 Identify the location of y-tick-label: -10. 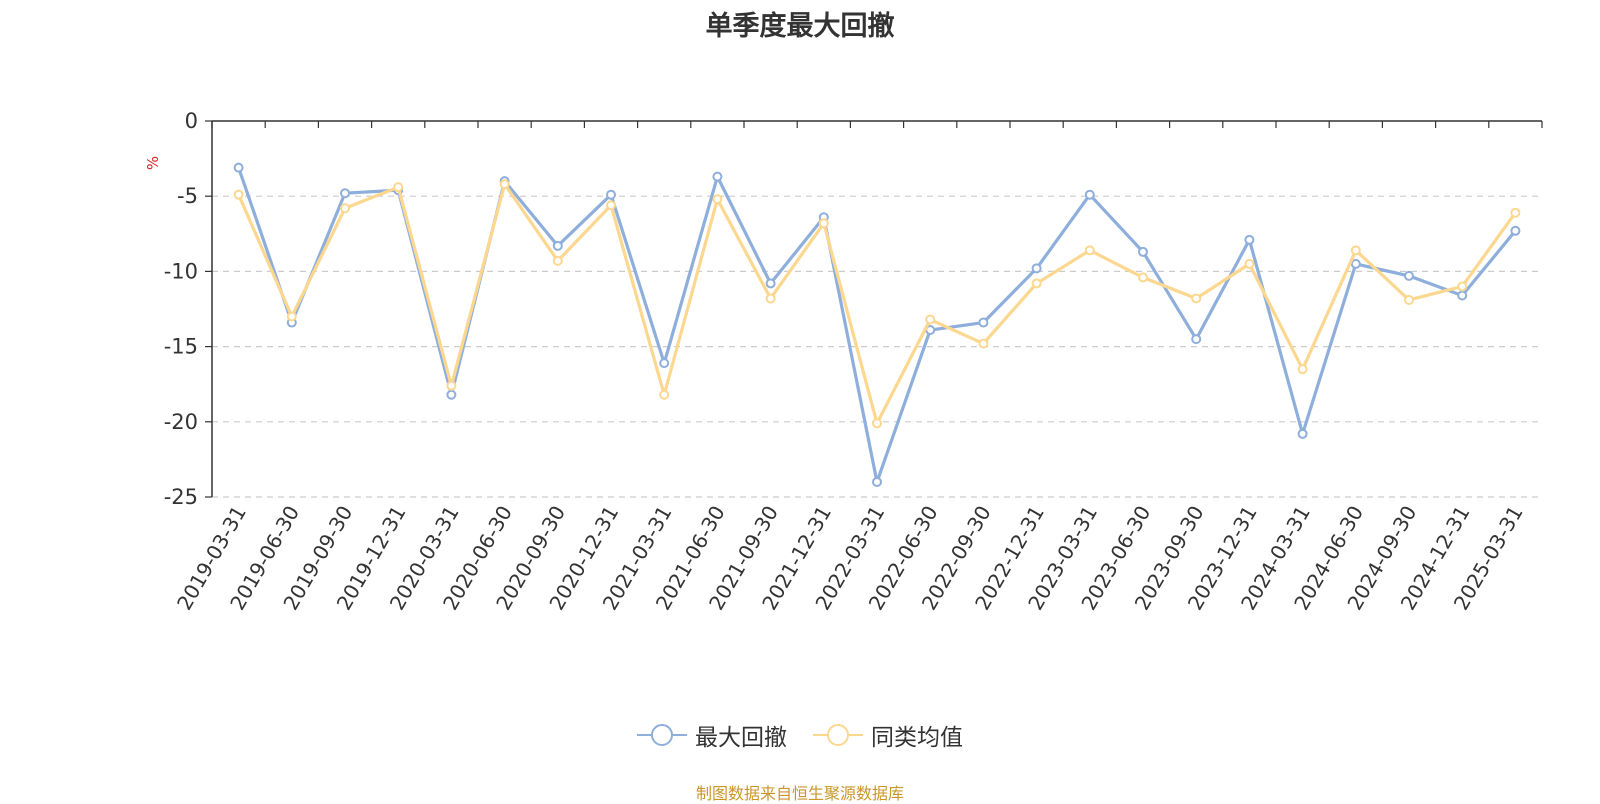
(181, 271).